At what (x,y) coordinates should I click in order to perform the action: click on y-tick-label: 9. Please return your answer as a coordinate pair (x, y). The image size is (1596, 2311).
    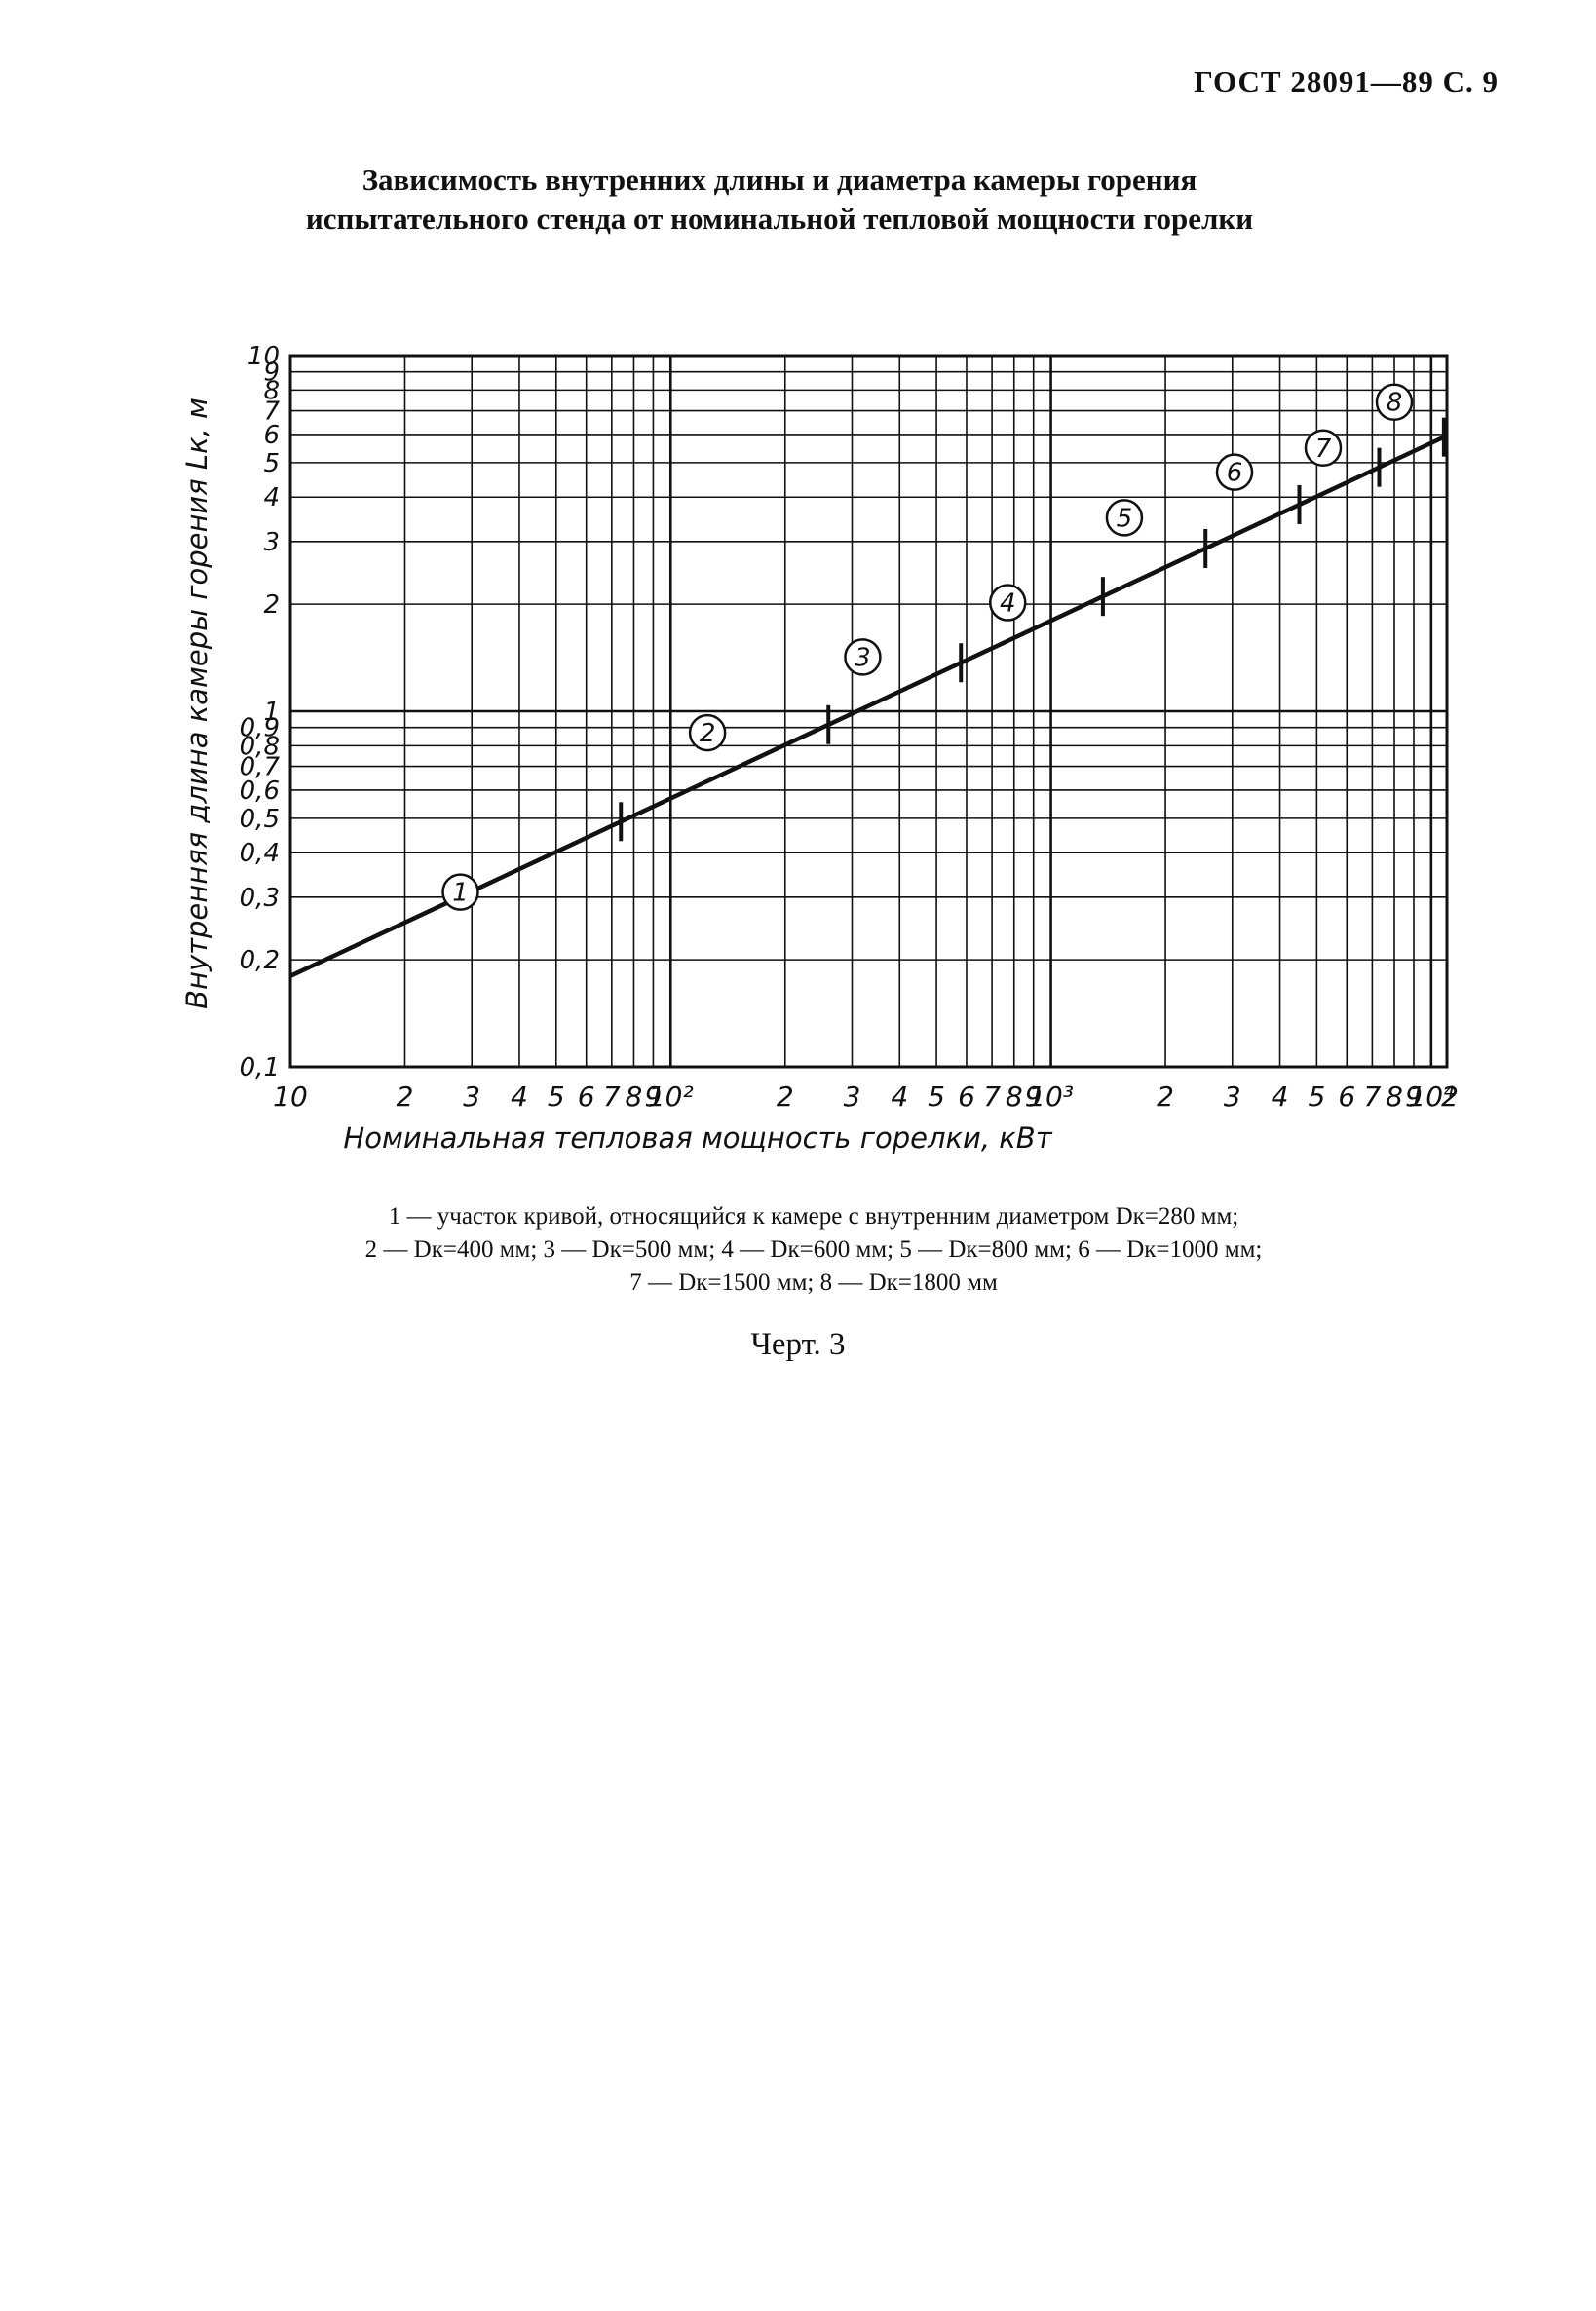
    Looking at the image, I should click on (271, 373).